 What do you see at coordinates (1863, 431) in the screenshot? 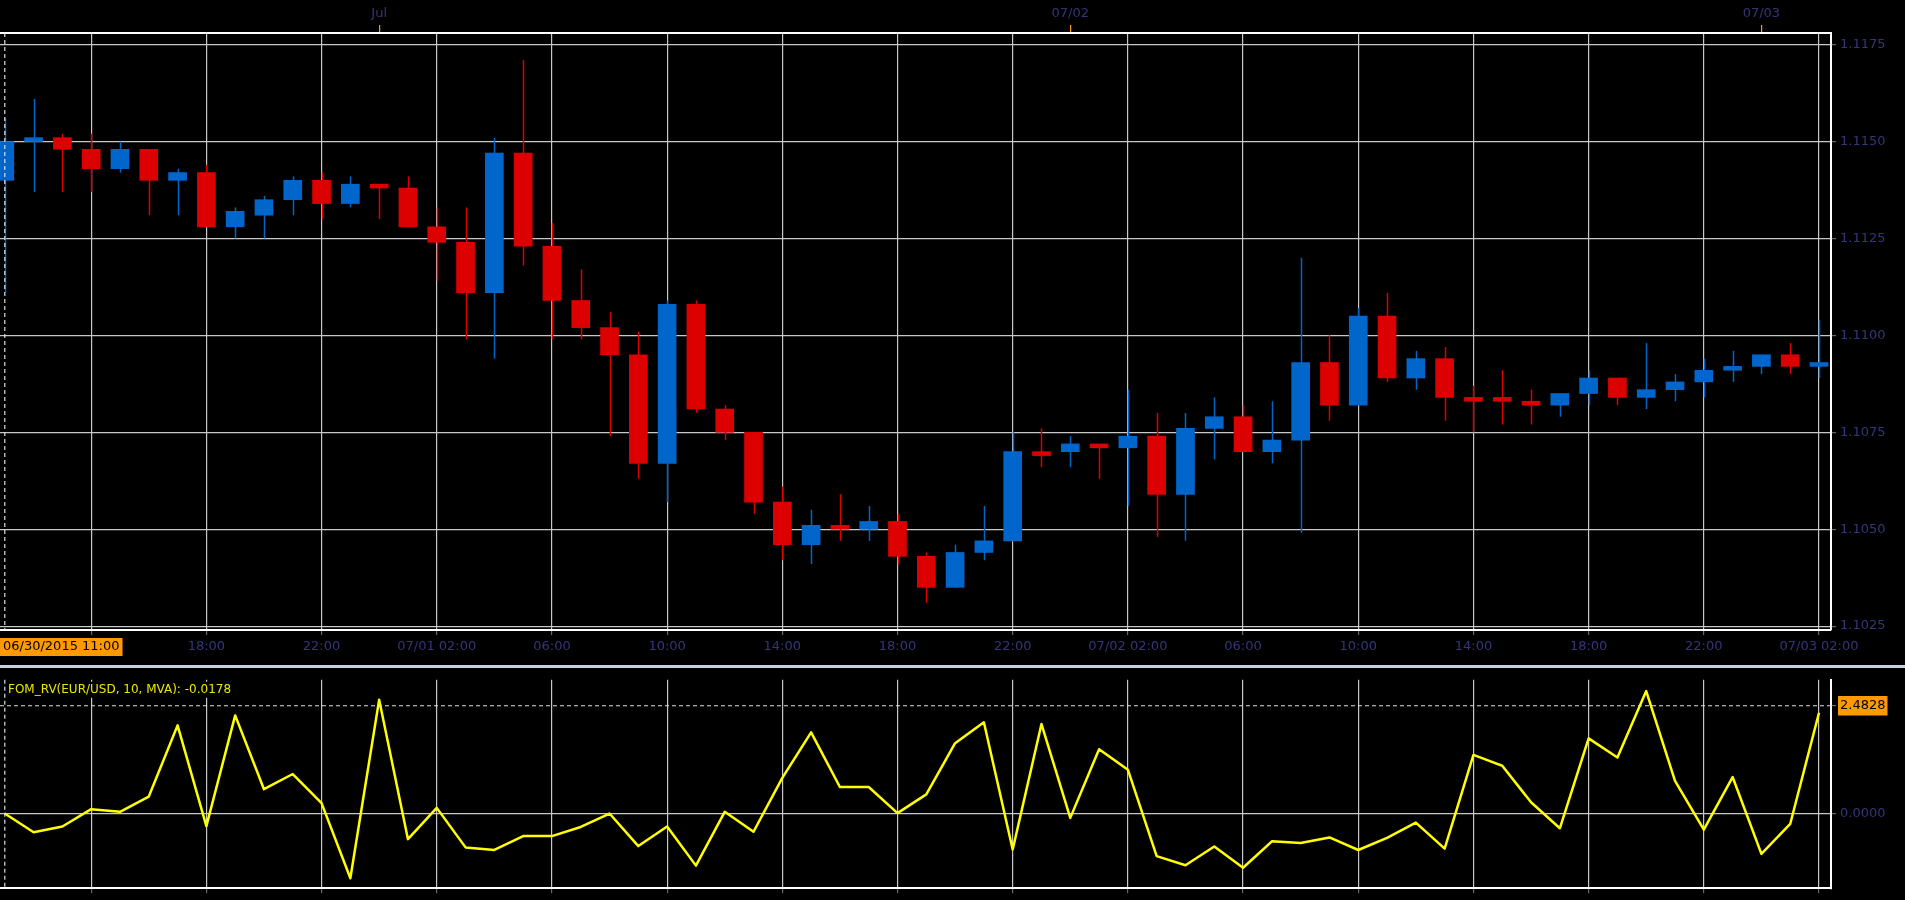
I see `y-tick-label: 1.1075` at bounding box center [1863, 431].